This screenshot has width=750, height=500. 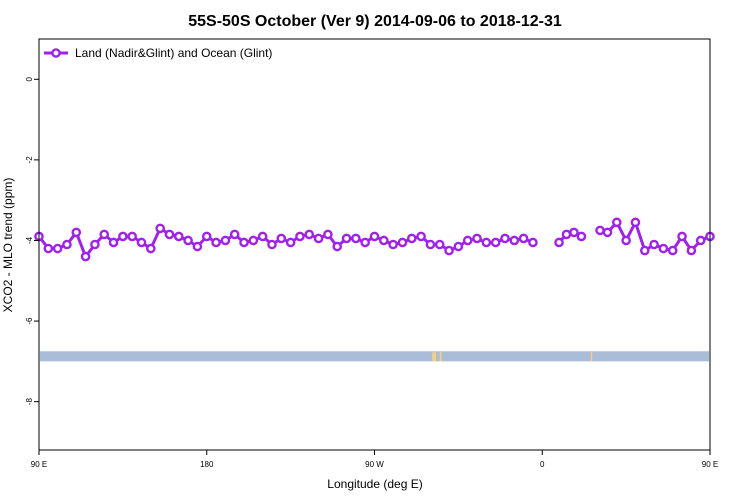 I want to click on x-tick-label: 0, so click(x=542, y=464).